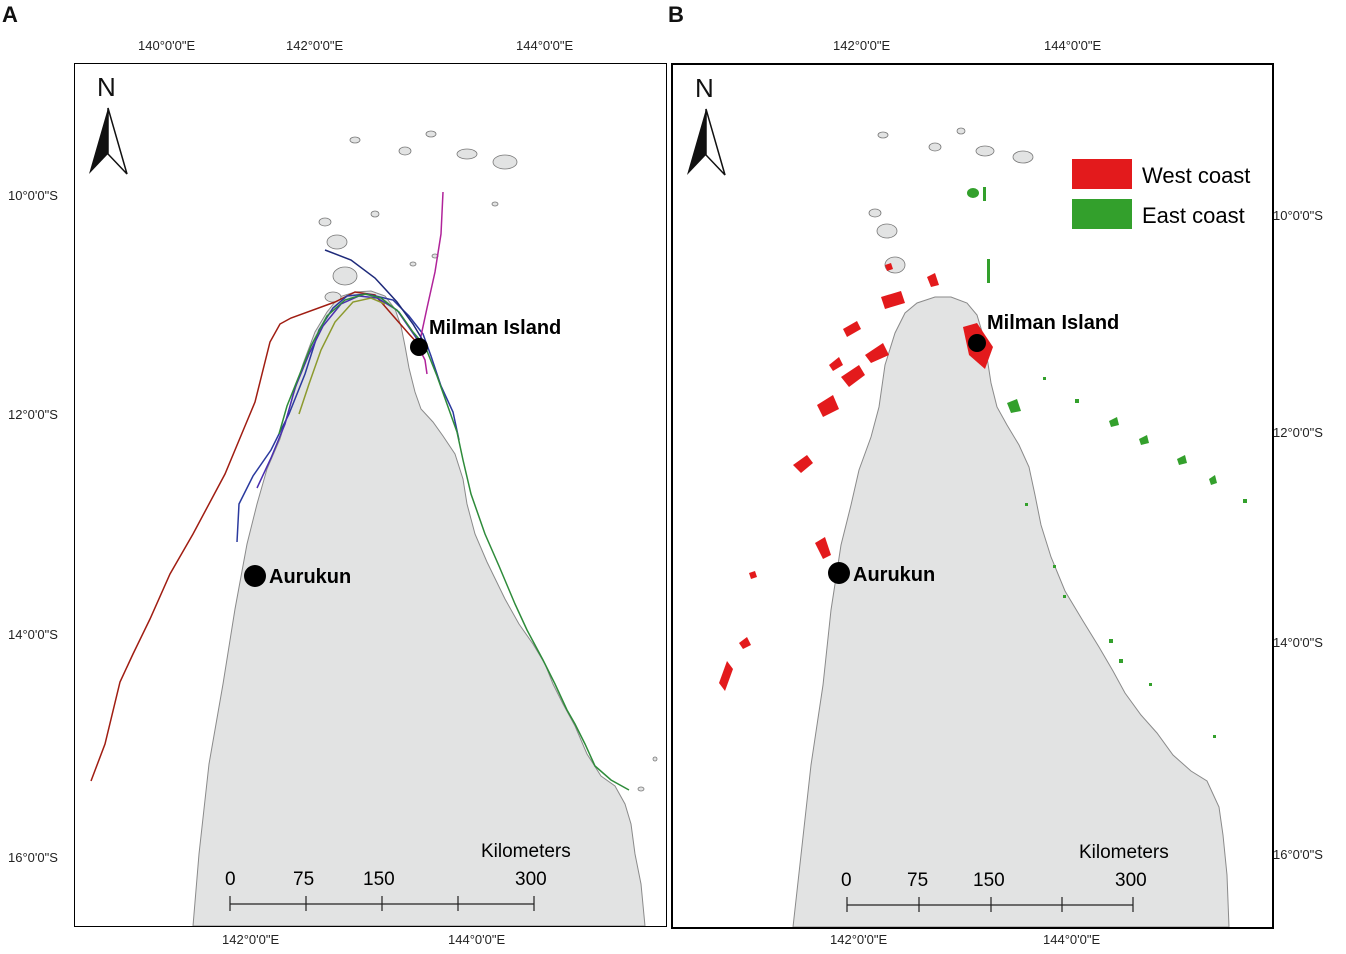 This screenshot has height=954, width=1346. Describe the element at coordinates (33, 634) in the screenshot. I see `lat-tick-left: 14°0'0"S` at that location.